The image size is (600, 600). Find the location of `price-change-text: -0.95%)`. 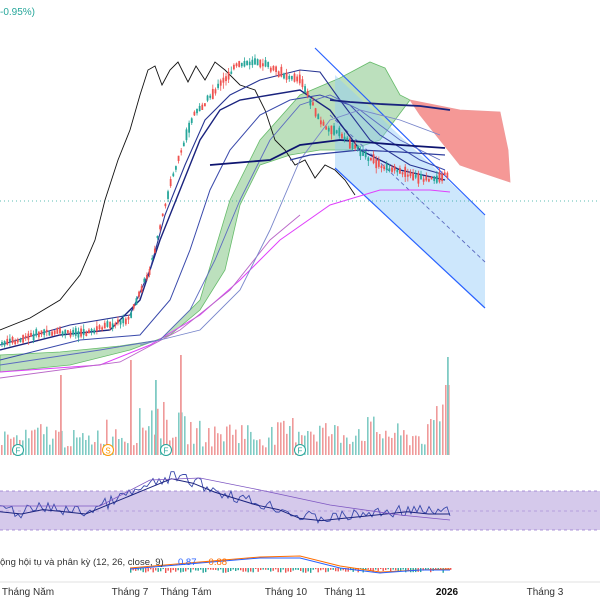

price-change-text: -0.95%) is located at coordinates (17, 12).